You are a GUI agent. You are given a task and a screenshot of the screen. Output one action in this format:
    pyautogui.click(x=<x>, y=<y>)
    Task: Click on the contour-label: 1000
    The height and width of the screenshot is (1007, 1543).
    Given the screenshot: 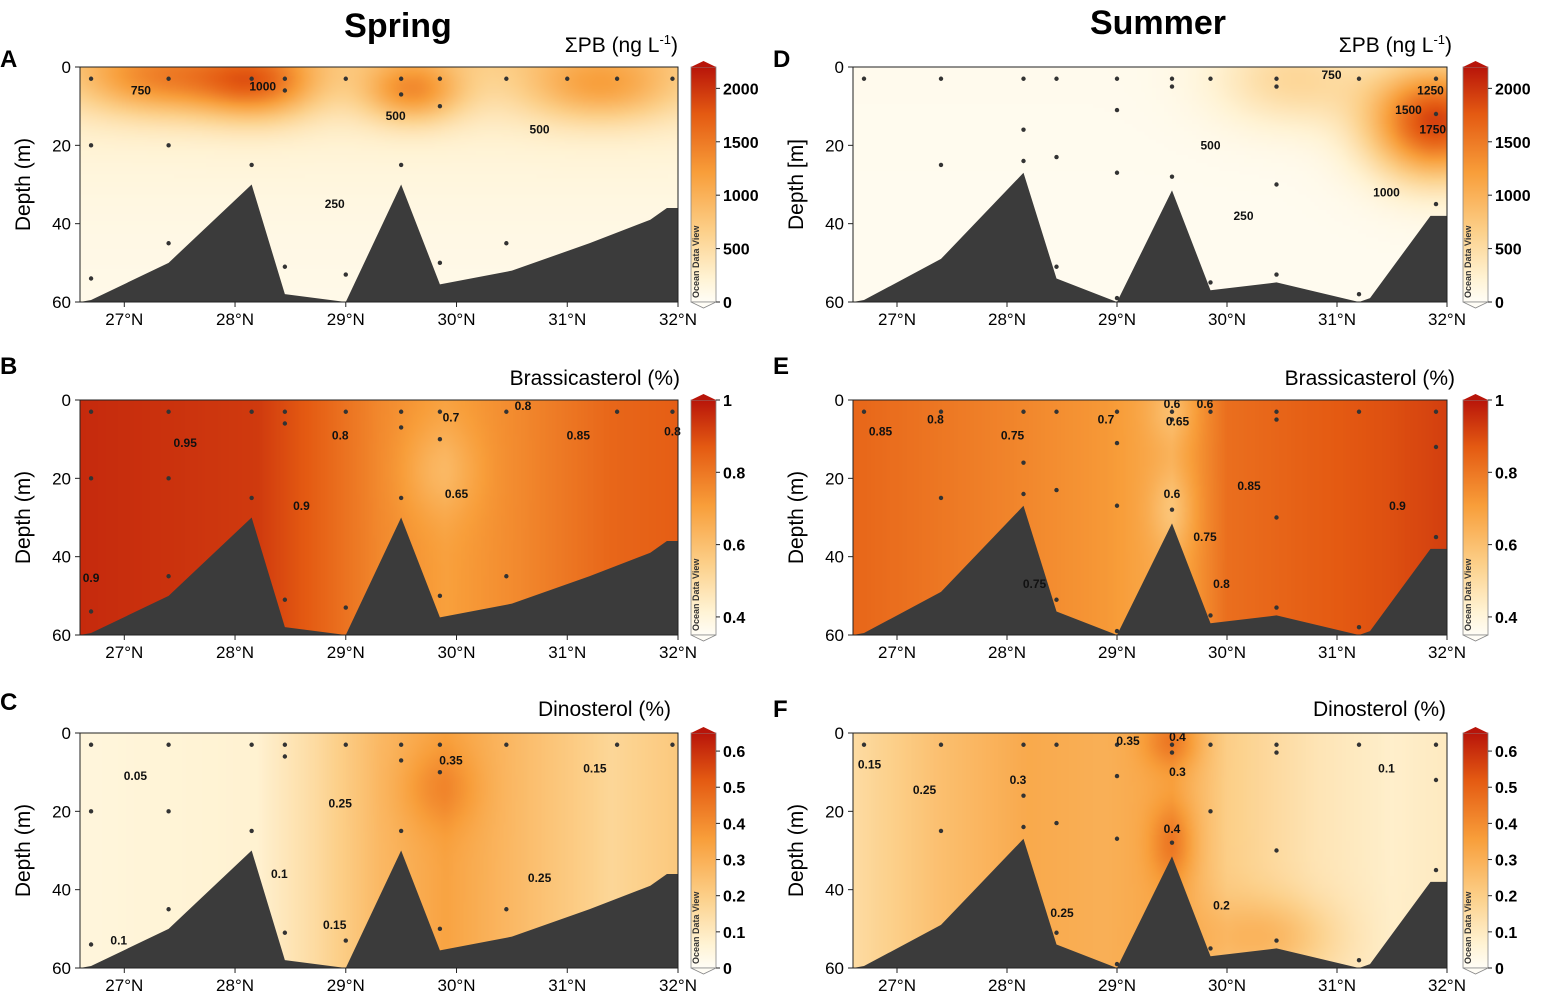 What is the action you would take?
    pyautogui.click(x=262, y=87)
    